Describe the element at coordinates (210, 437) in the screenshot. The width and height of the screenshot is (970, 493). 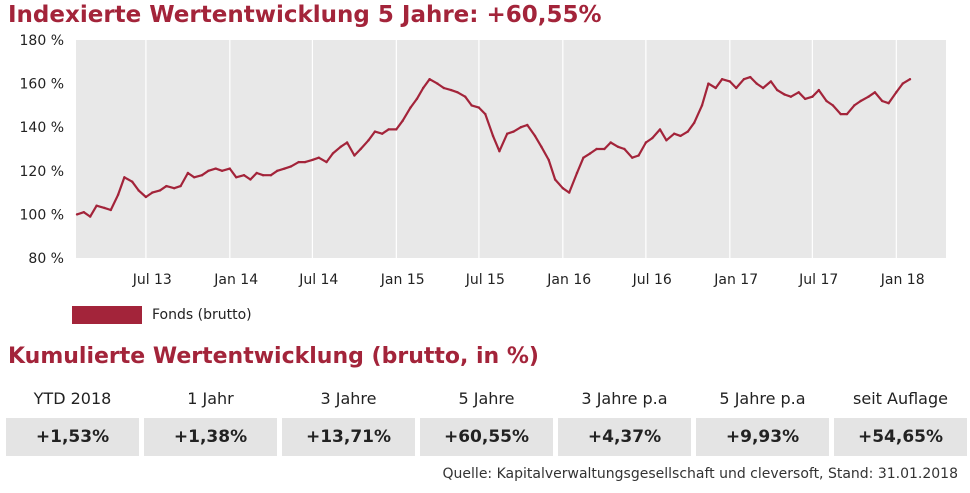
I see `value-1-jahr: +1,38%` at that location.